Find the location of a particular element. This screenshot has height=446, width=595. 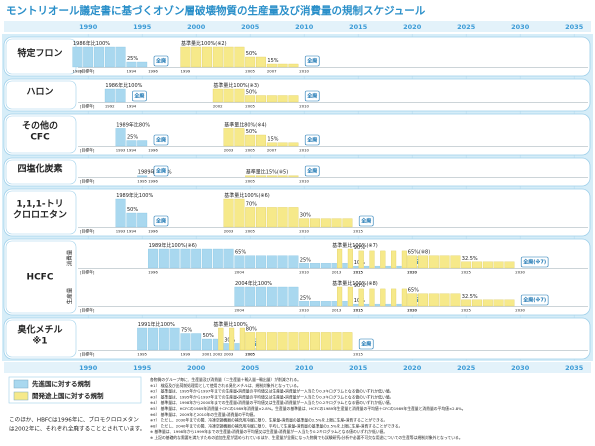

x-tick-label: 2025 is located at coordinates (466, 368).